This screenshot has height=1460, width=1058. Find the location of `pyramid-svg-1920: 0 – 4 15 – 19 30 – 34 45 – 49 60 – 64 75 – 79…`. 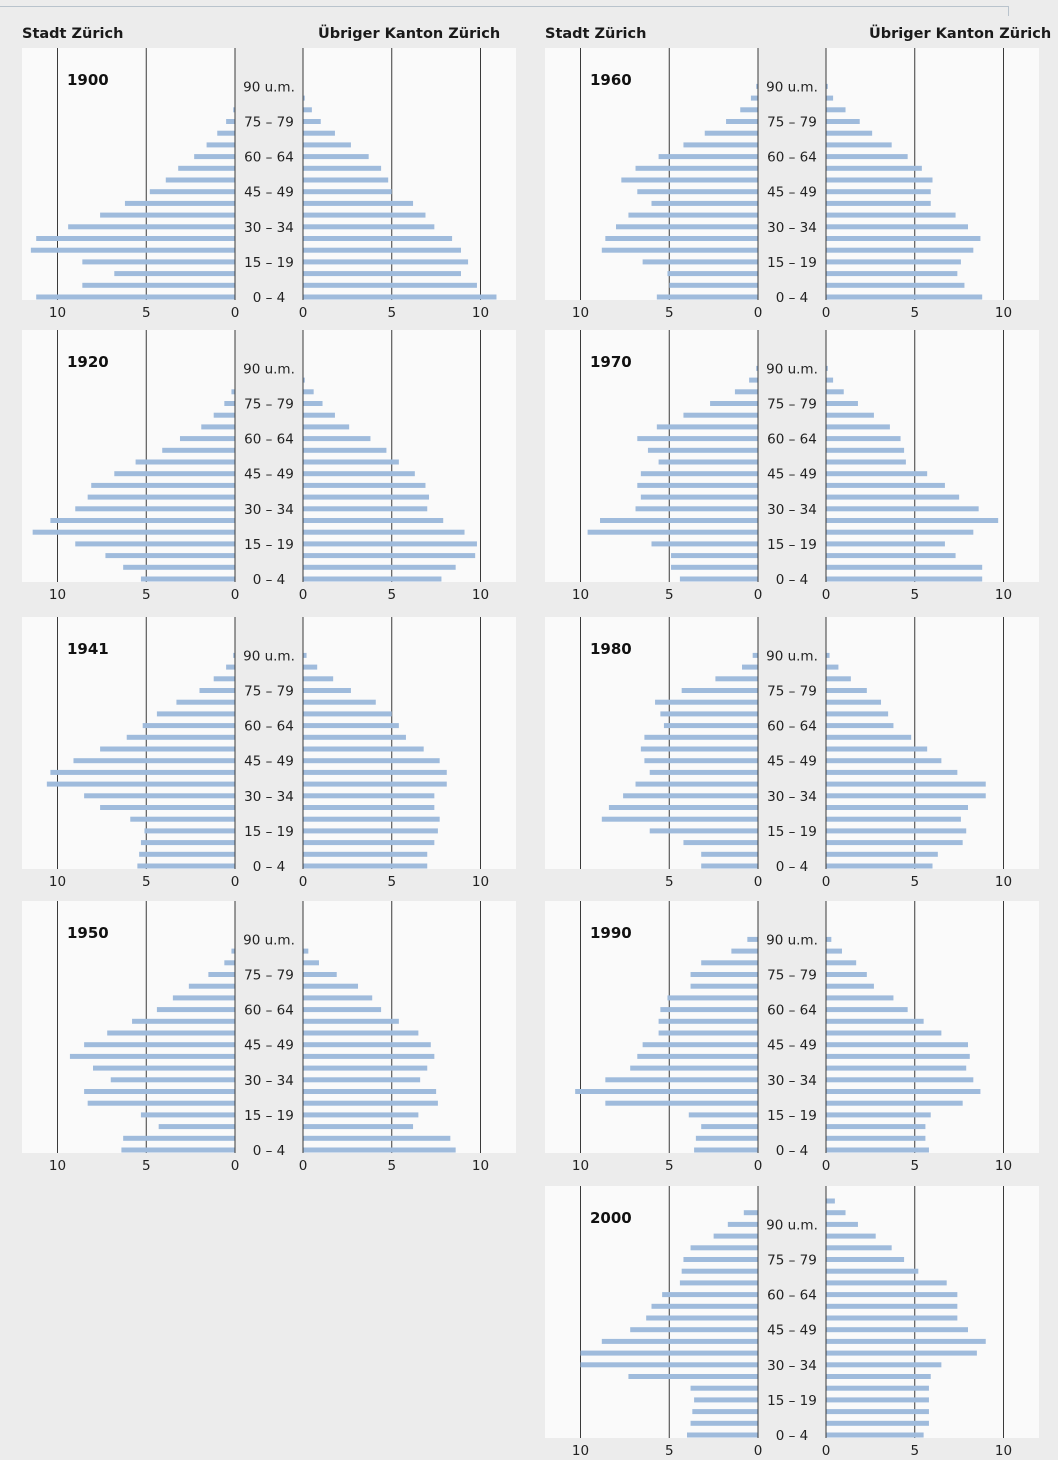

pyramid-svg-1920: 0 – 4 15 – 19 30 – 34 45 – 49 60 – 64 75 – 79… is located at coordinates (269, 466).